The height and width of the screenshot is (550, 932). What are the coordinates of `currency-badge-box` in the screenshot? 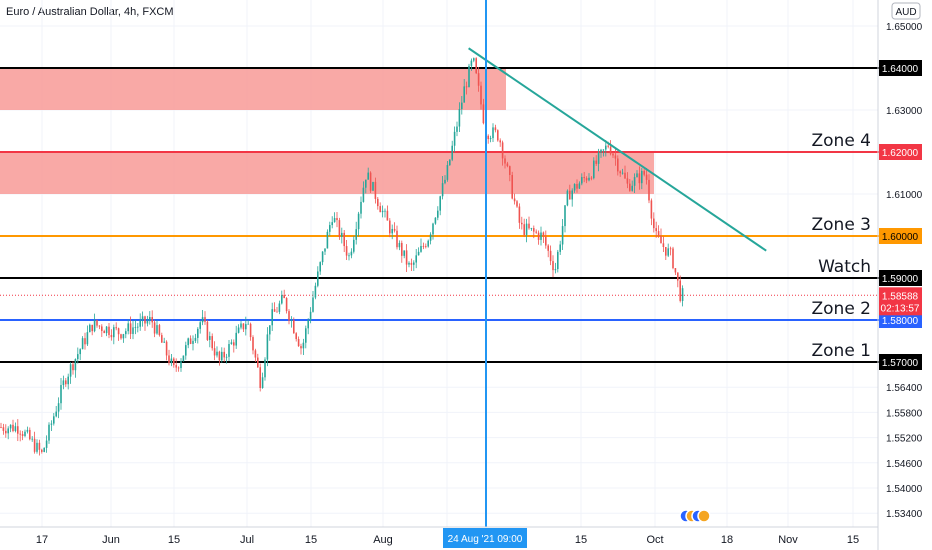 It's located at (906, 11).